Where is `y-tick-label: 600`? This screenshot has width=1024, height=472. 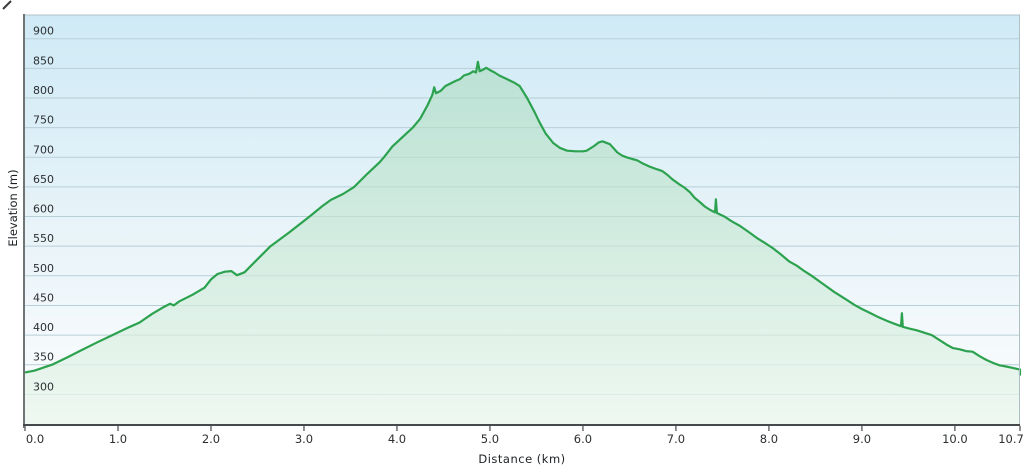 y-tick-label: 600 is located at coordinates (43, 209).